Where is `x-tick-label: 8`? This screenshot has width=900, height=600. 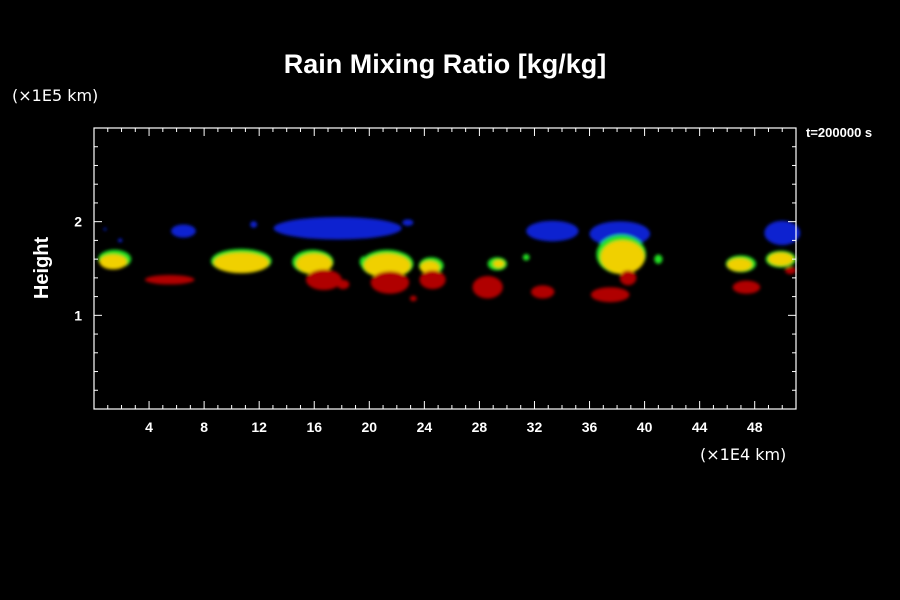
x-tick-label: 8 is located at coordinates (204, 427).